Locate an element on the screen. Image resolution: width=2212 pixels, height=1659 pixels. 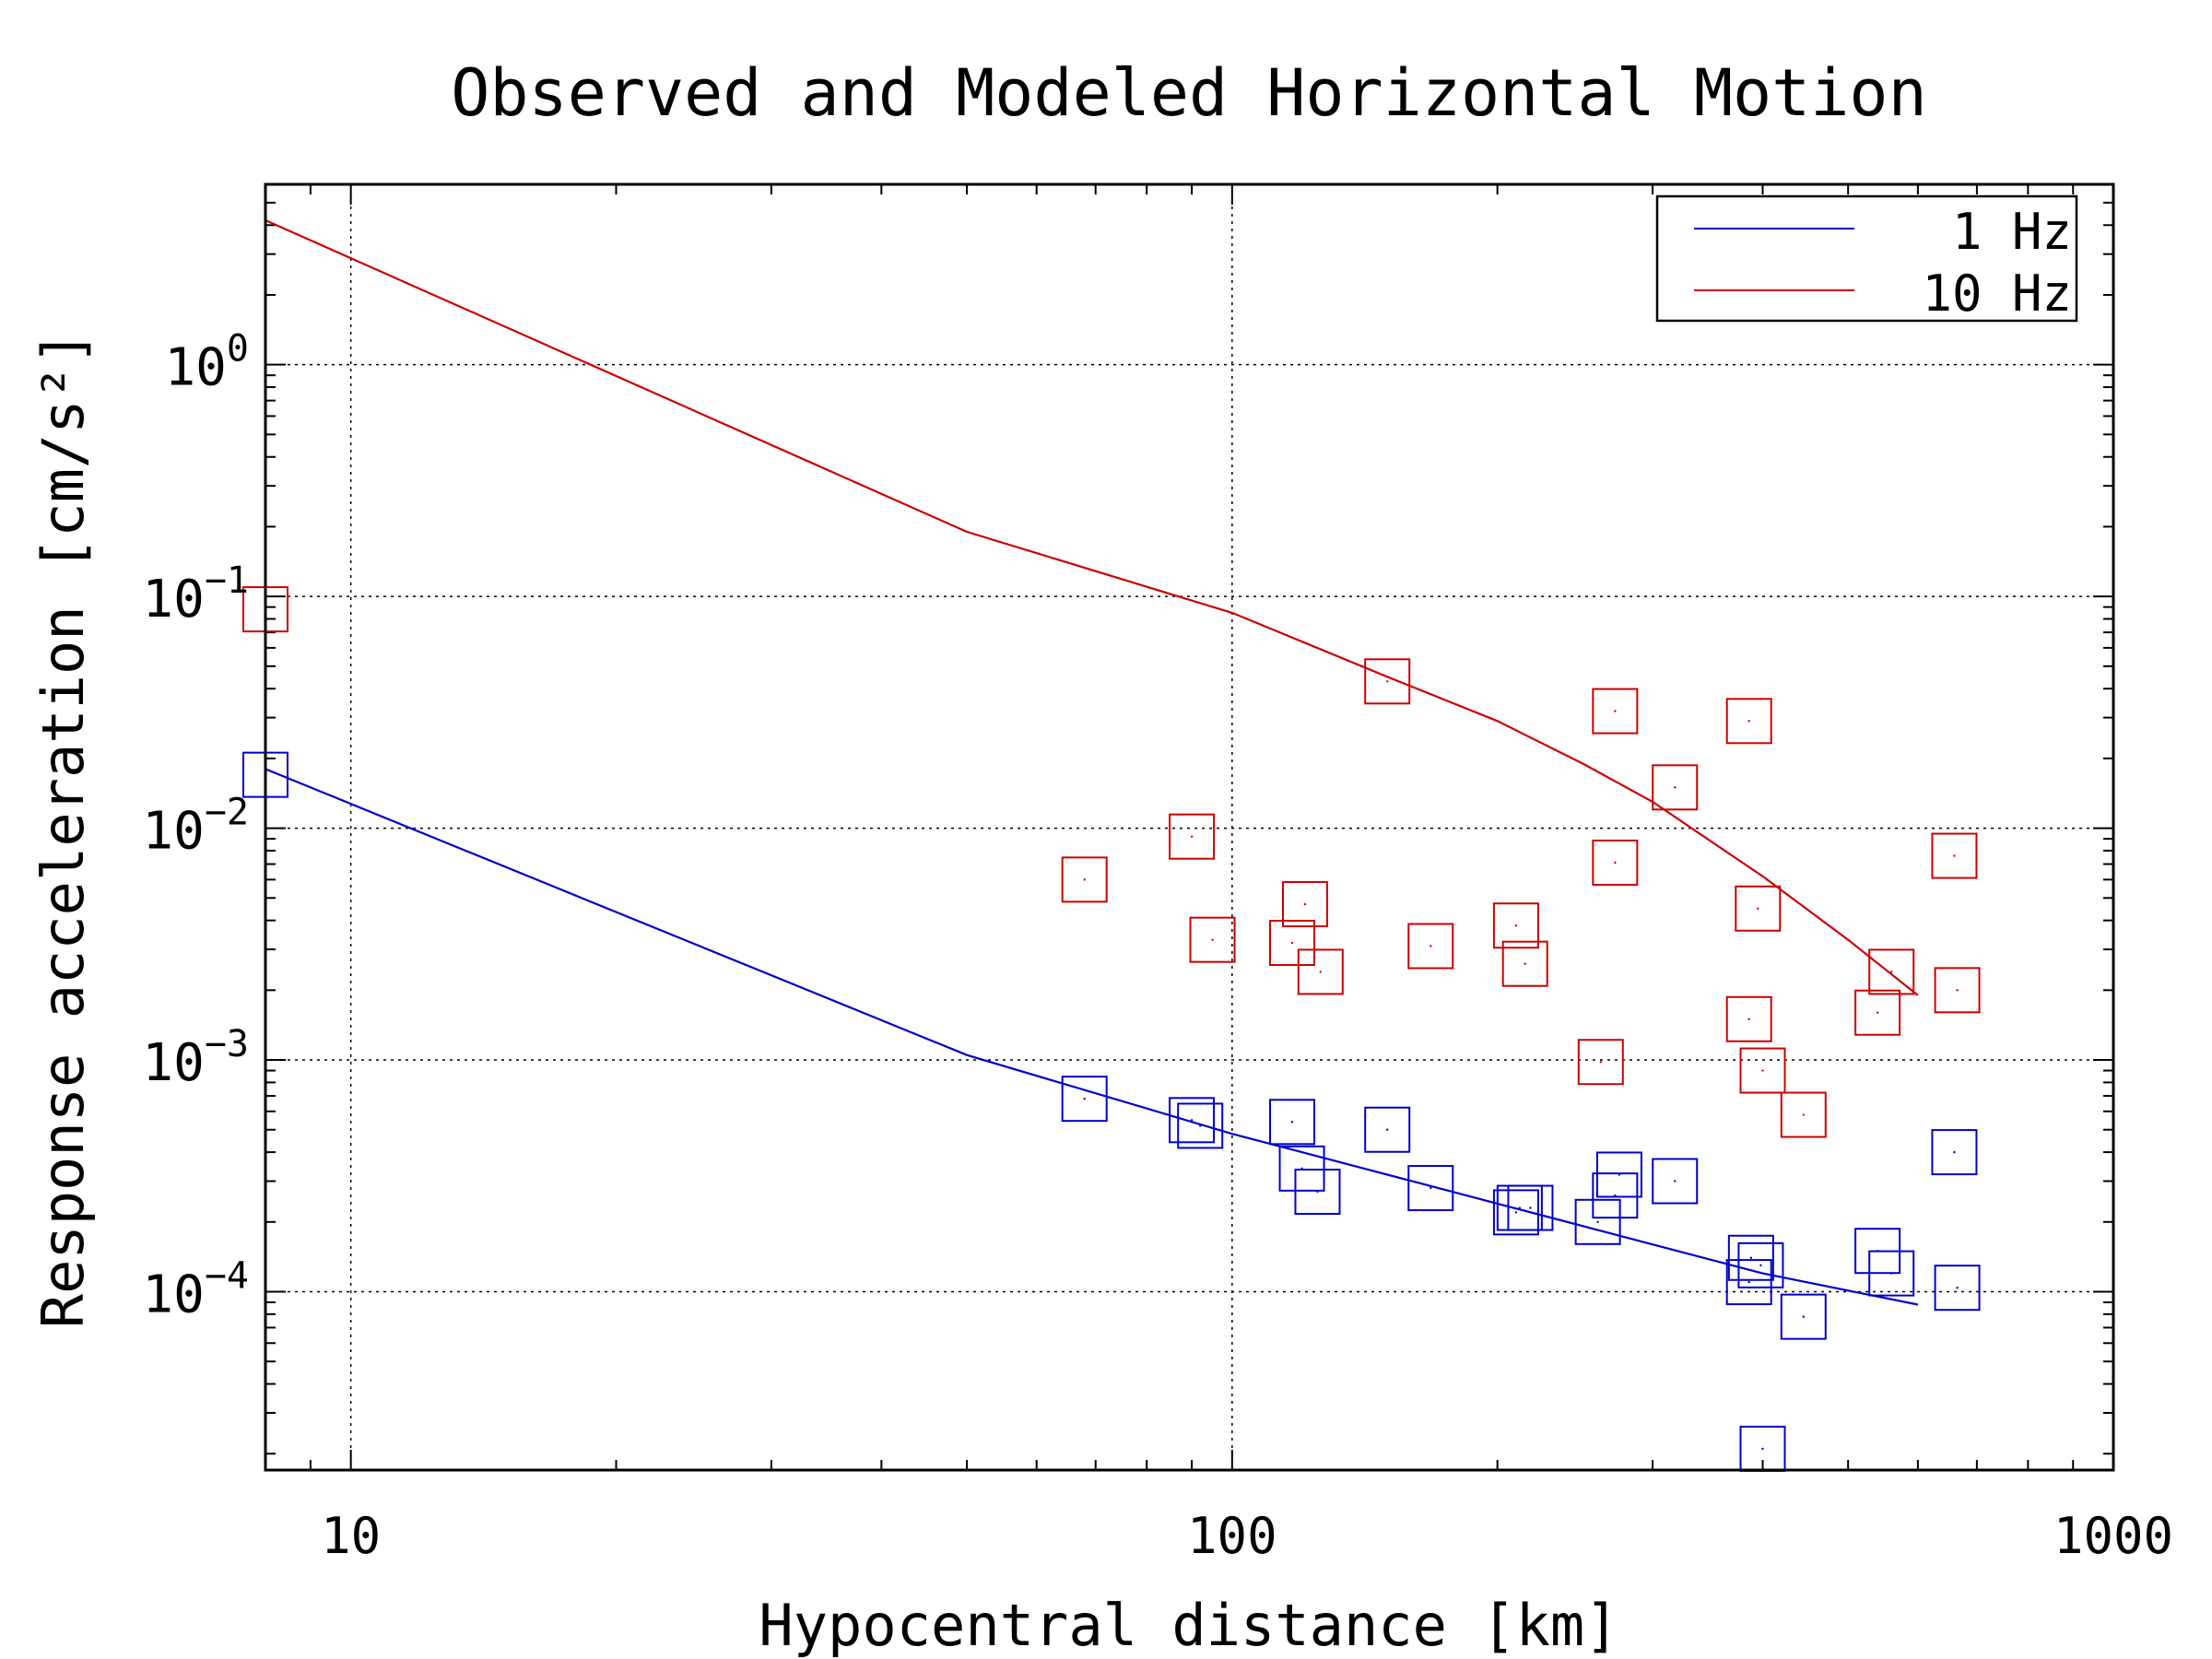
legend: 1 Hz 10 Hz is located at coordinates (1866, 258).